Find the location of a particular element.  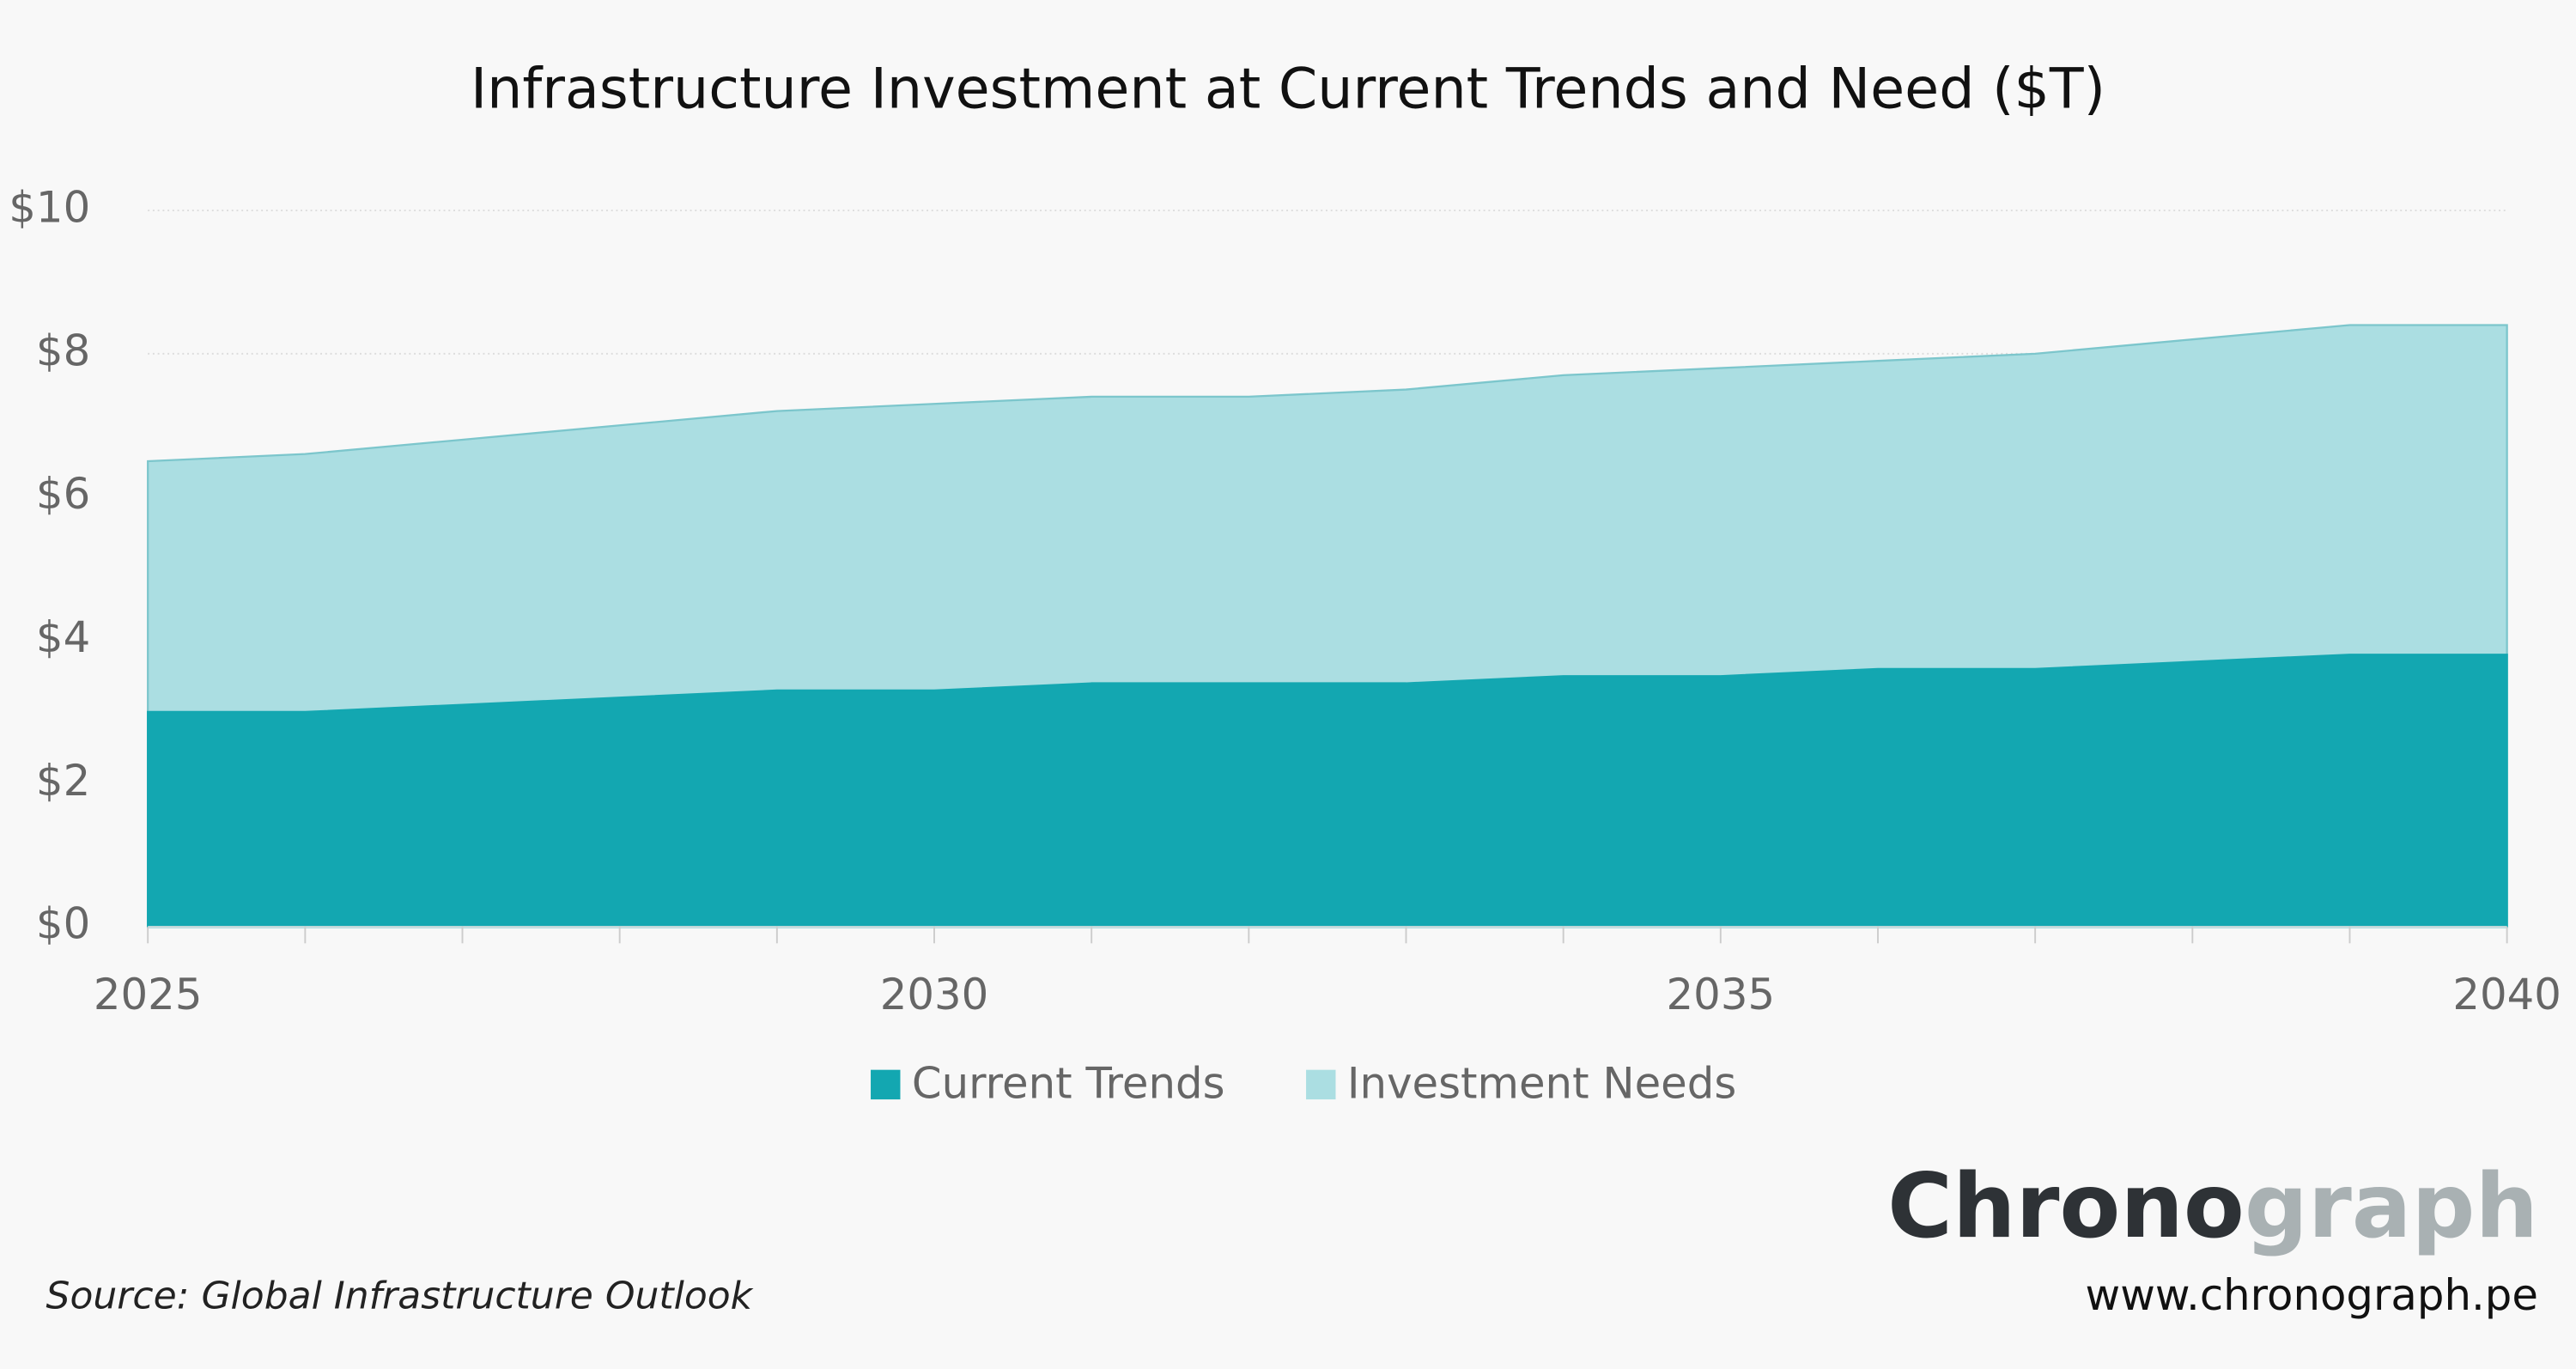

legend-label: Investment Needs is located at coordinates (1542, 1083).